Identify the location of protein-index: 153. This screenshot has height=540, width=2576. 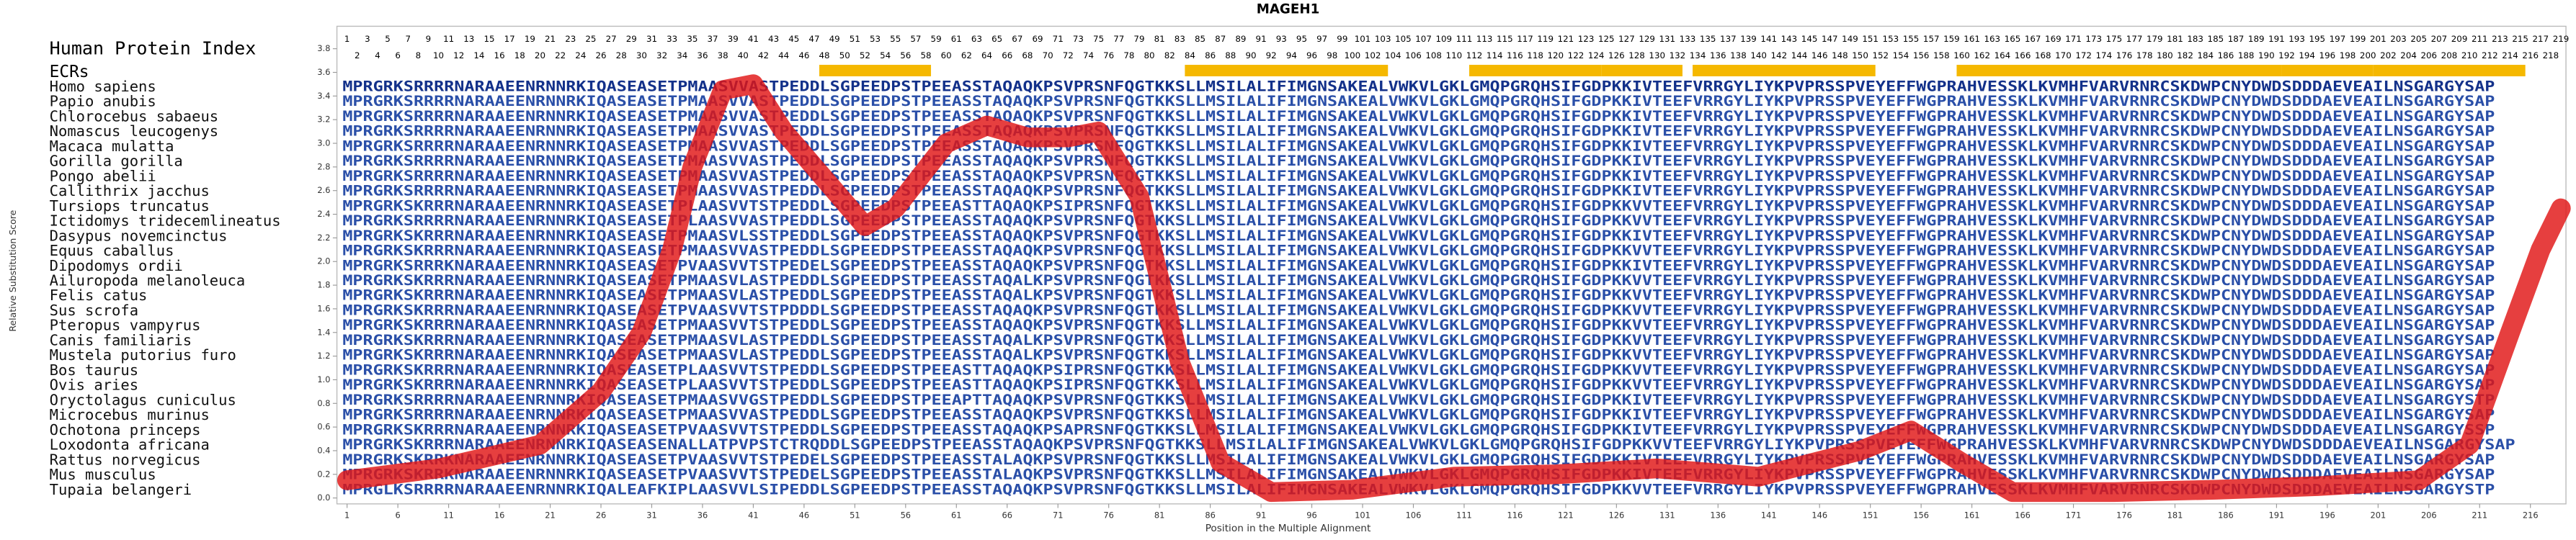
(1891, 39).